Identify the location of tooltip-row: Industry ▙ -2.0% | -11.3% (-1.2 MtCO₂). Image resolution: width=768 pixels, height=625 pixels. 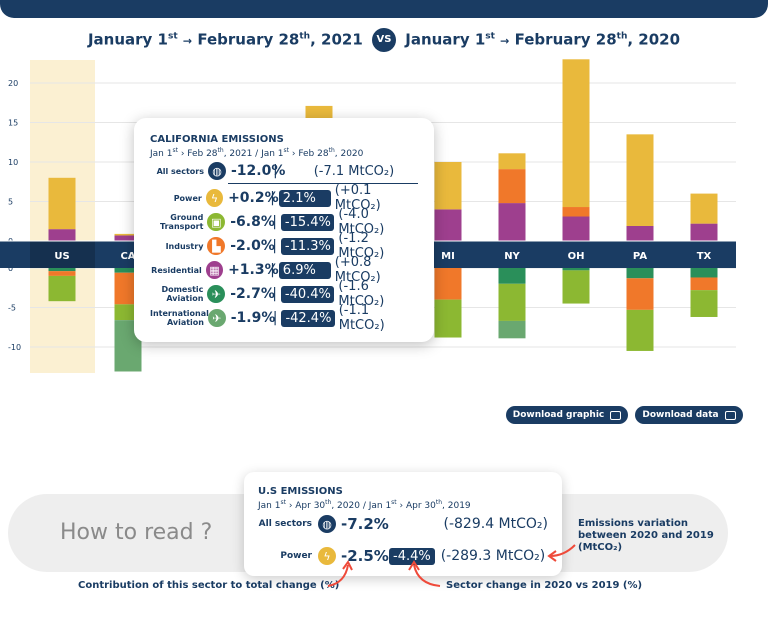
(284, 246).